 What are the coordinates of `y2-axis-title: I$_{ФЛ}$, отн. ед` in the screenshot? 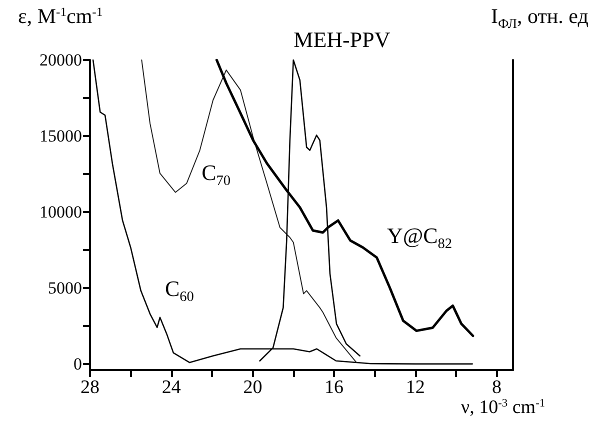 It's located at (539, 17).